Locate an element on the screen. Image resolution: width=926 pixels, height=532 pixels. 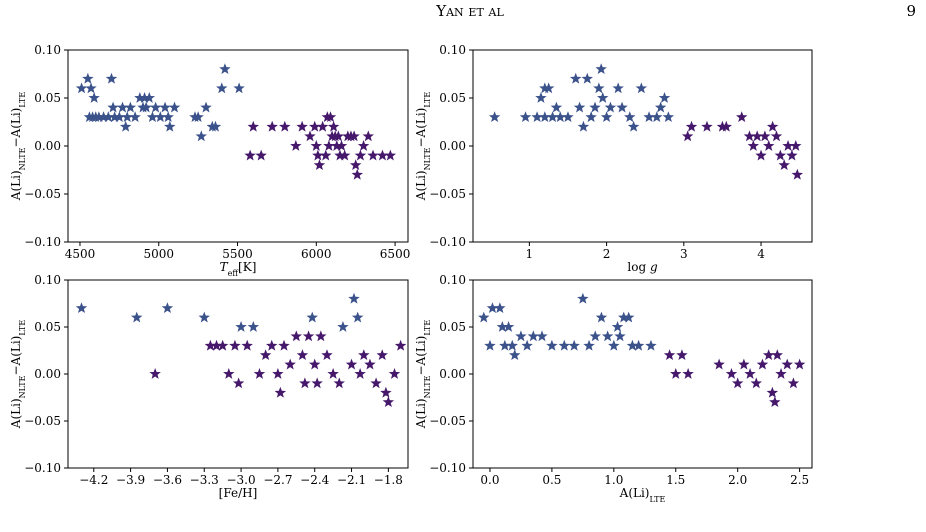
x-tick-label: −2.1 is located at coordinates (351, 480).